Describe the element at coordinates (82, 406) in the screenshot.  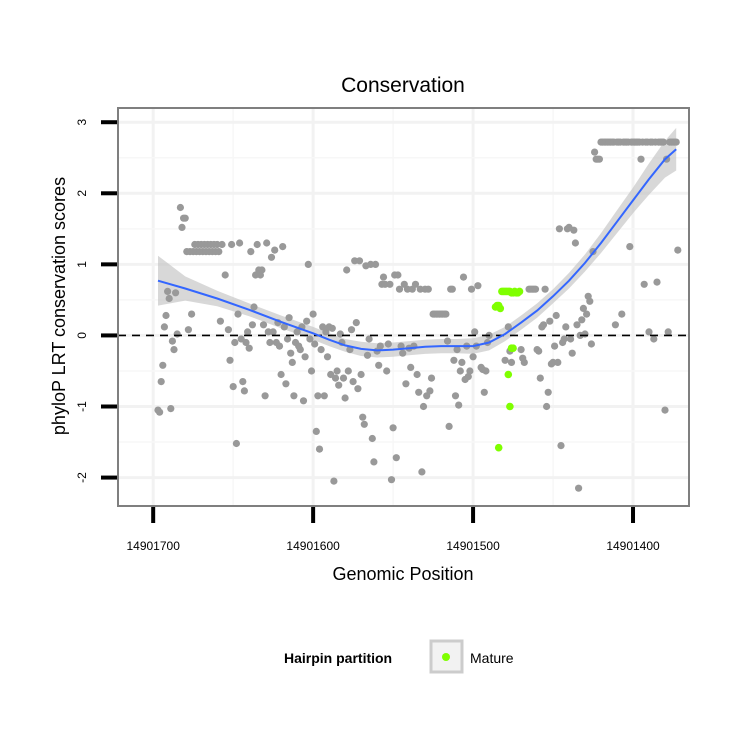
I see `y-tick-label: -1` at that location.